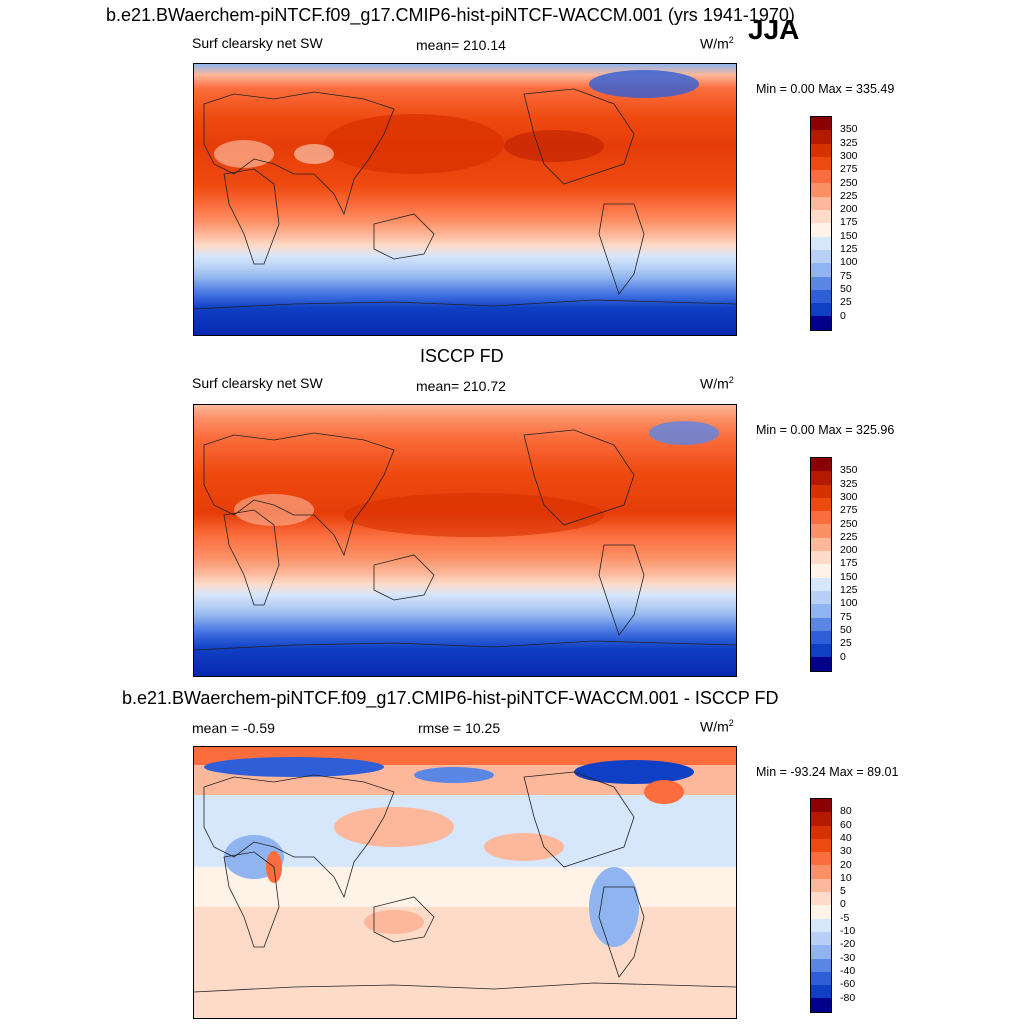 The width and height of the screenshot is (1024, 1024). I want to click on colorbar-tick-label: -60, so click(848, 984).